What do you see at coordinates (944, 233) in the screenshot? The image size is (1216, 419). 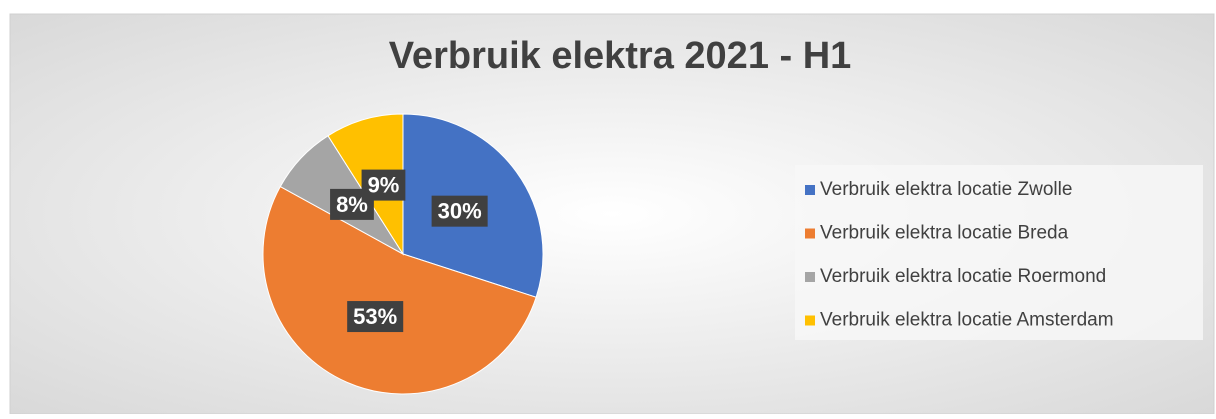 I see `legend-label: Verbruik elektra locatie Breda` at bounding box center [944, 233].